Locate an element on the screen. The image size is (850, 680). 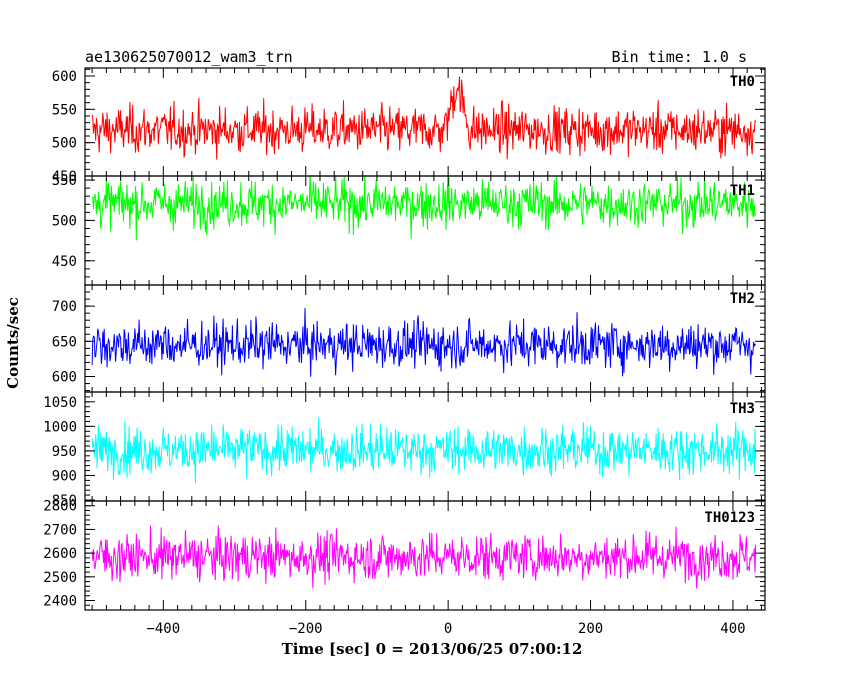
x-axis-label: Time [sec] 0 = 2013/06/25 07:00:12 is located at coordinates (432, 649).